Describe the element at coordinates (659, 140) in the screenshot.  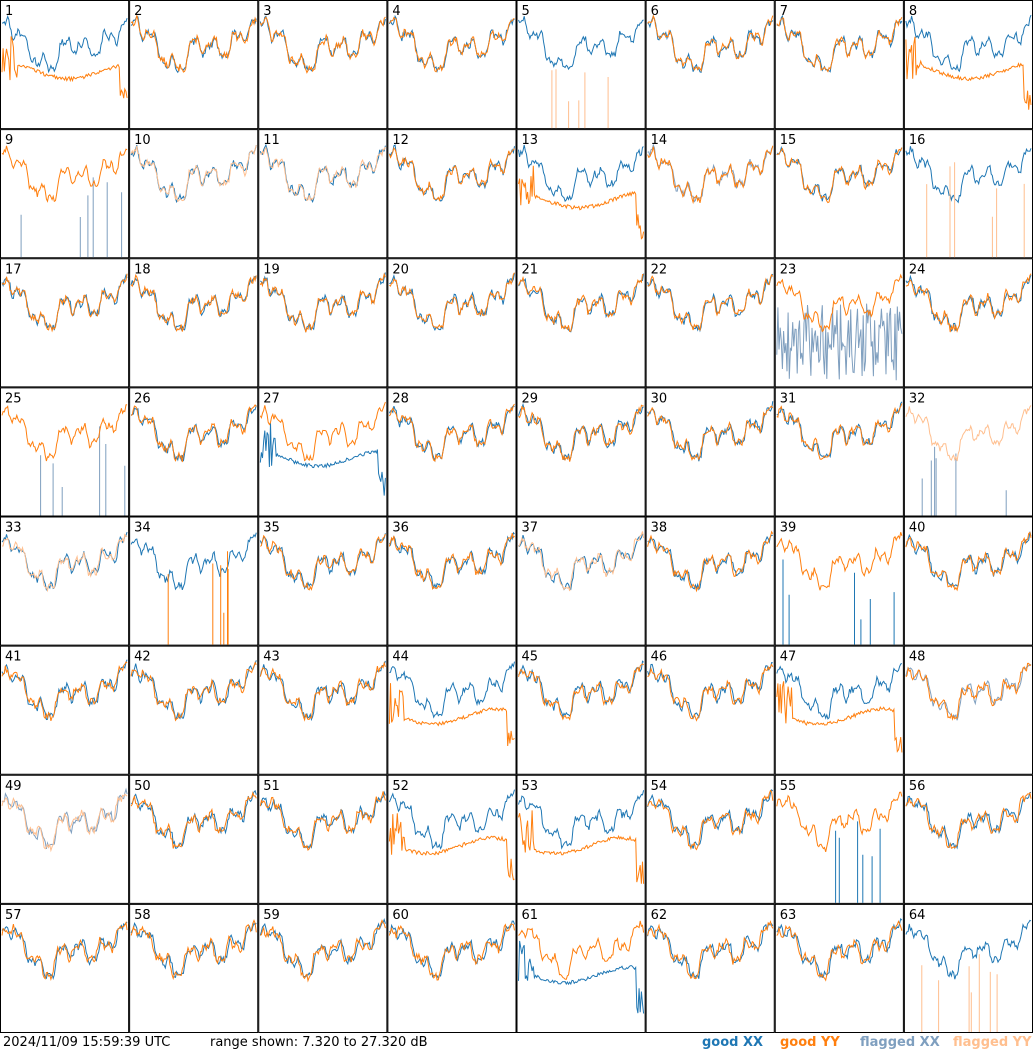
I see `tile-label-14: 14` at that location.